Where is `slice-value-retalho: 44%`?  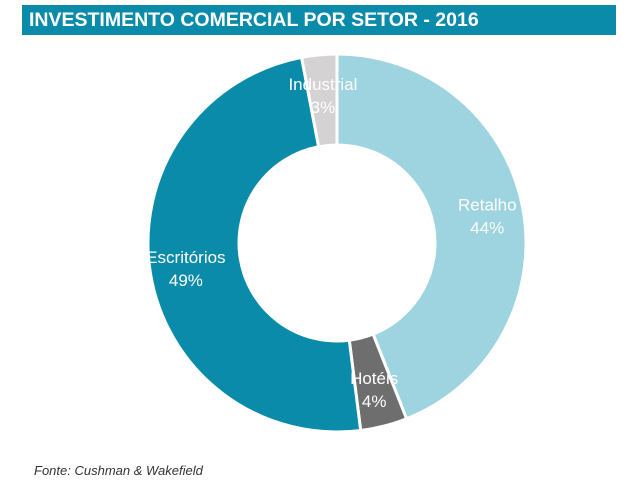 slice-value-retalho: 44% is located at coordinates (487, 227).